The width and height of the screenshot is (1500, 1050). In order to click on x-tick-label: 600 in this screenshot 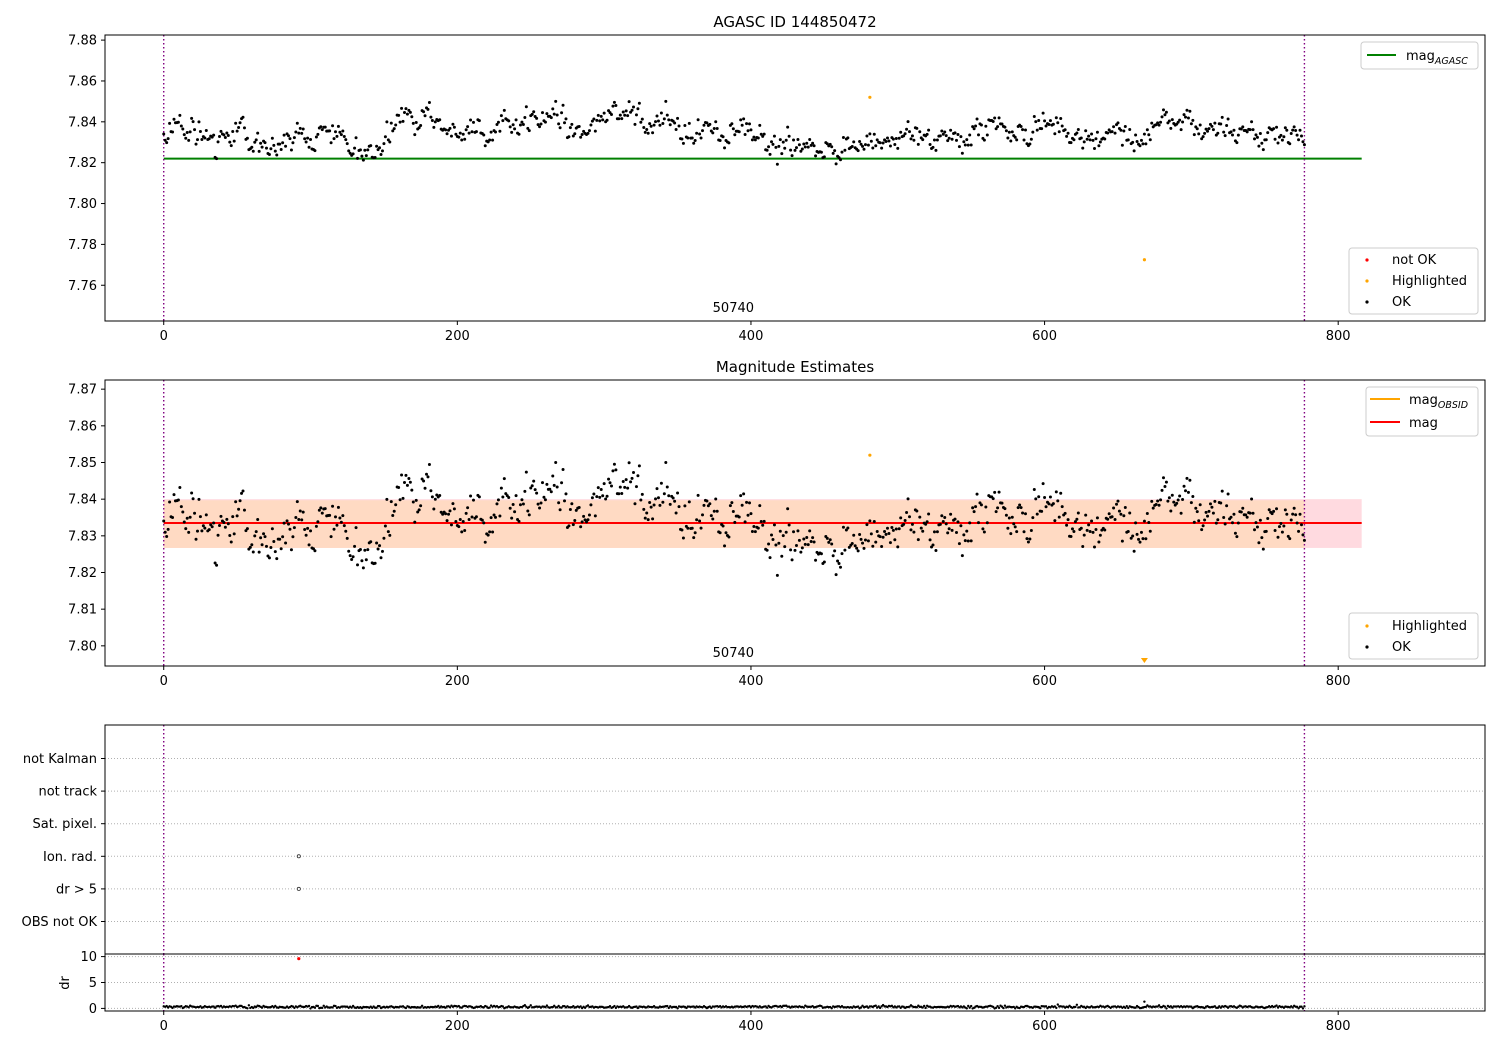, I will do `click(1044, 681)`.